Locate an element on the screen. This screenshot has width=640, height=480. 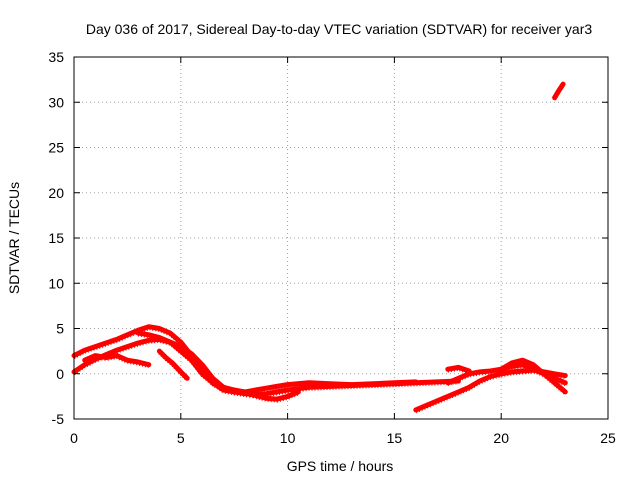
y-tick-label: 10 is located at coordinates (56, 283).